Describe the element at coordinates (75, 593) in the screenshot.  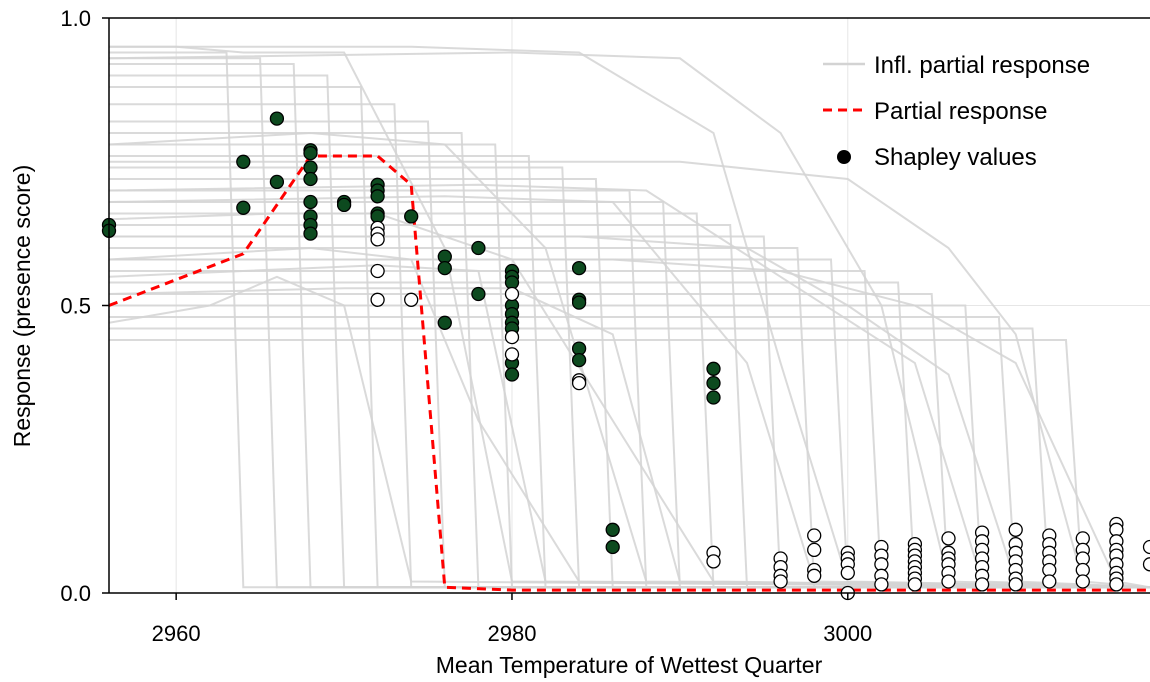
I see `y-tick-label: 0.0` at that location.